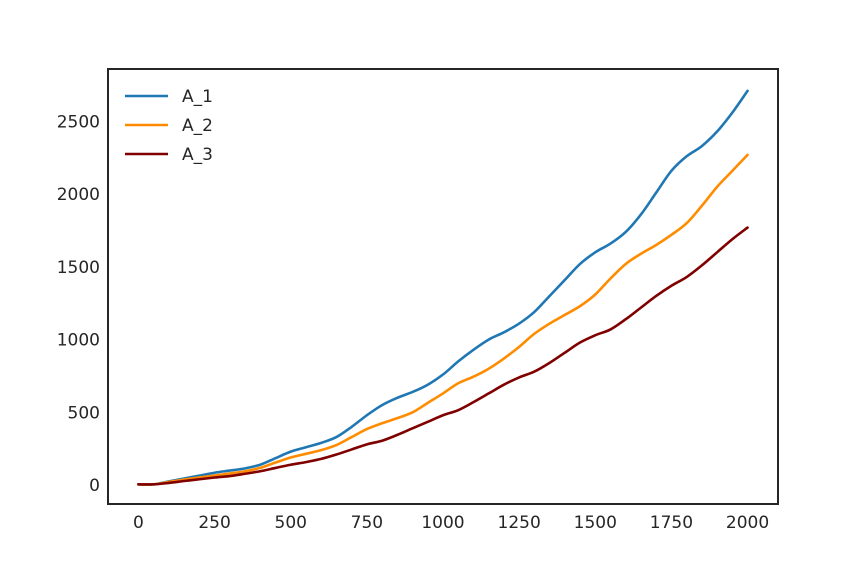 This screenshot has width=864, height=576. I want to click on x-tick-label: 1000, so click(442, 523).